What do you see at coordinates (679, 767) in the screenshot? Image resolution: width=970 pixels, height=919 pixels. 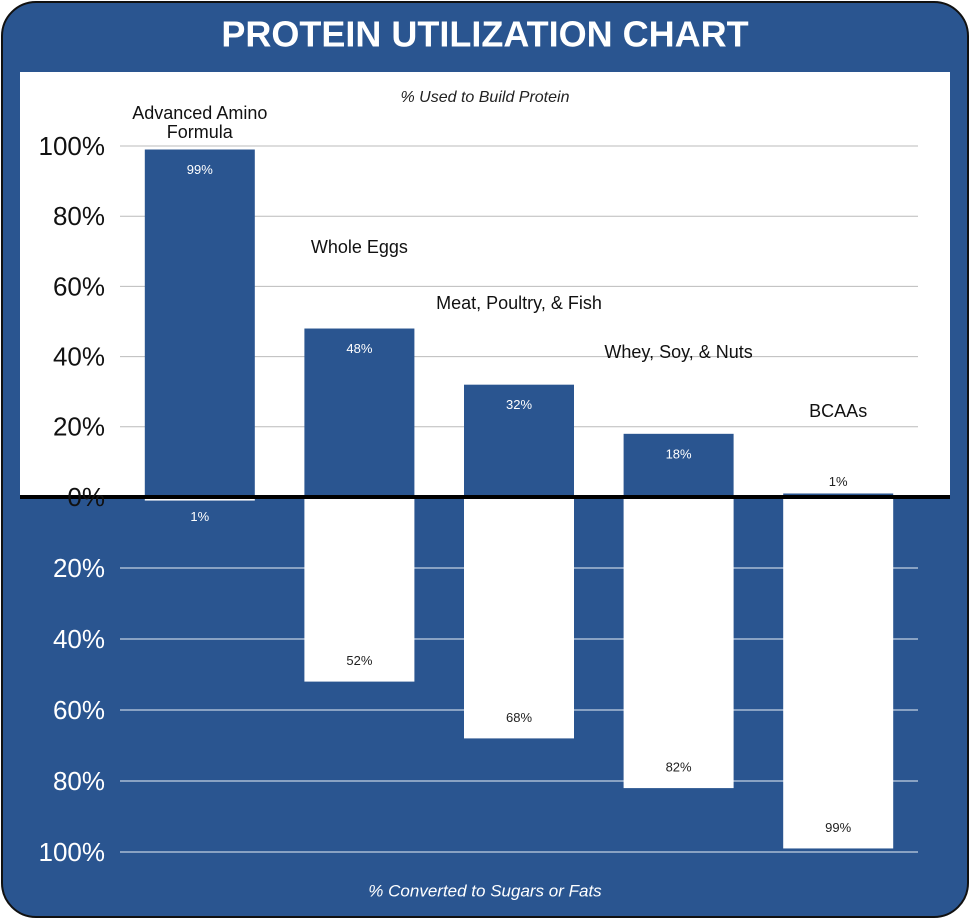 I see `value-label: 82%` at bounding box center [679, 767].